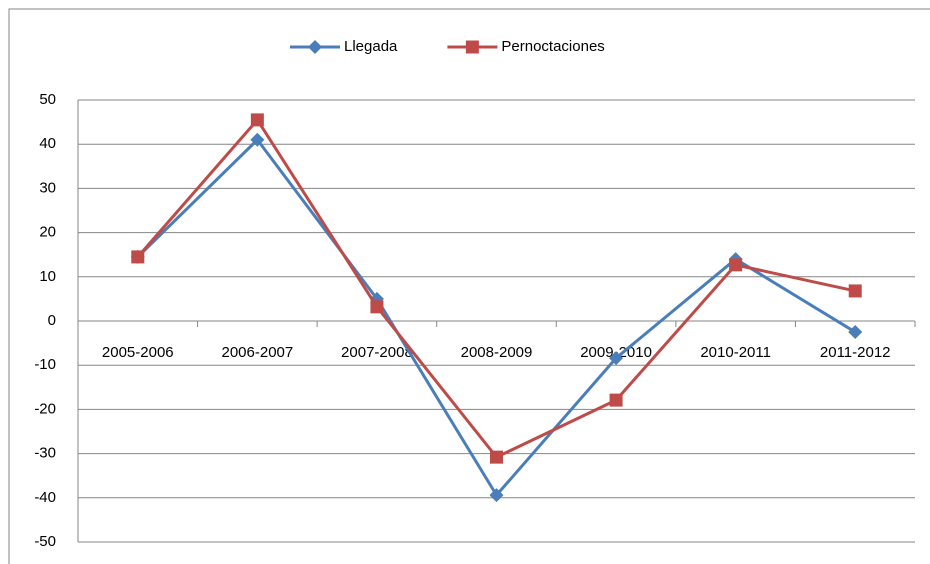 The image size is (930, 564). What do you see at coordinates (47, 99) in the screenshot?
I see `y-tick-label: 50` at bounding box center [47, 99].